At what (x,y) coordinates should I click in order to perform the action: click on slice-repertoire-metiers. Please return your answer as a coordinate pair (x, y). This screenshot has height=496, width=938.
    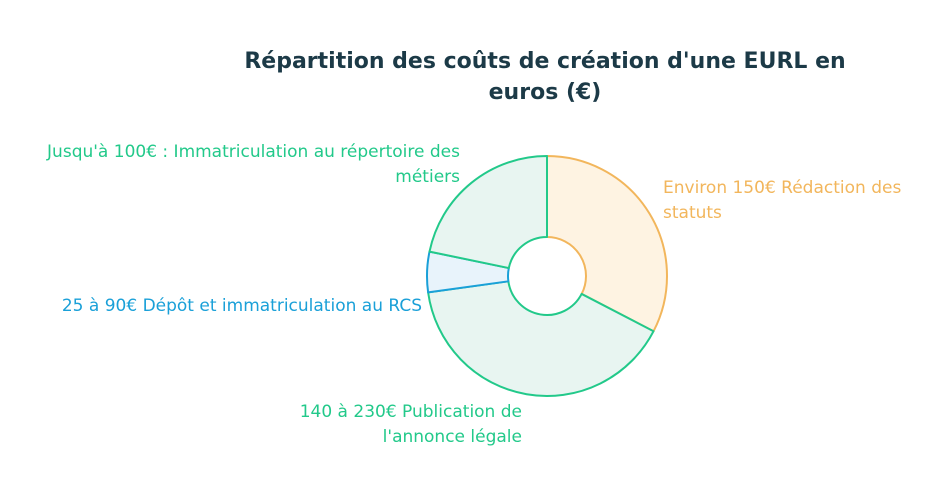
    Looking at the image, I should click on (488, 212).